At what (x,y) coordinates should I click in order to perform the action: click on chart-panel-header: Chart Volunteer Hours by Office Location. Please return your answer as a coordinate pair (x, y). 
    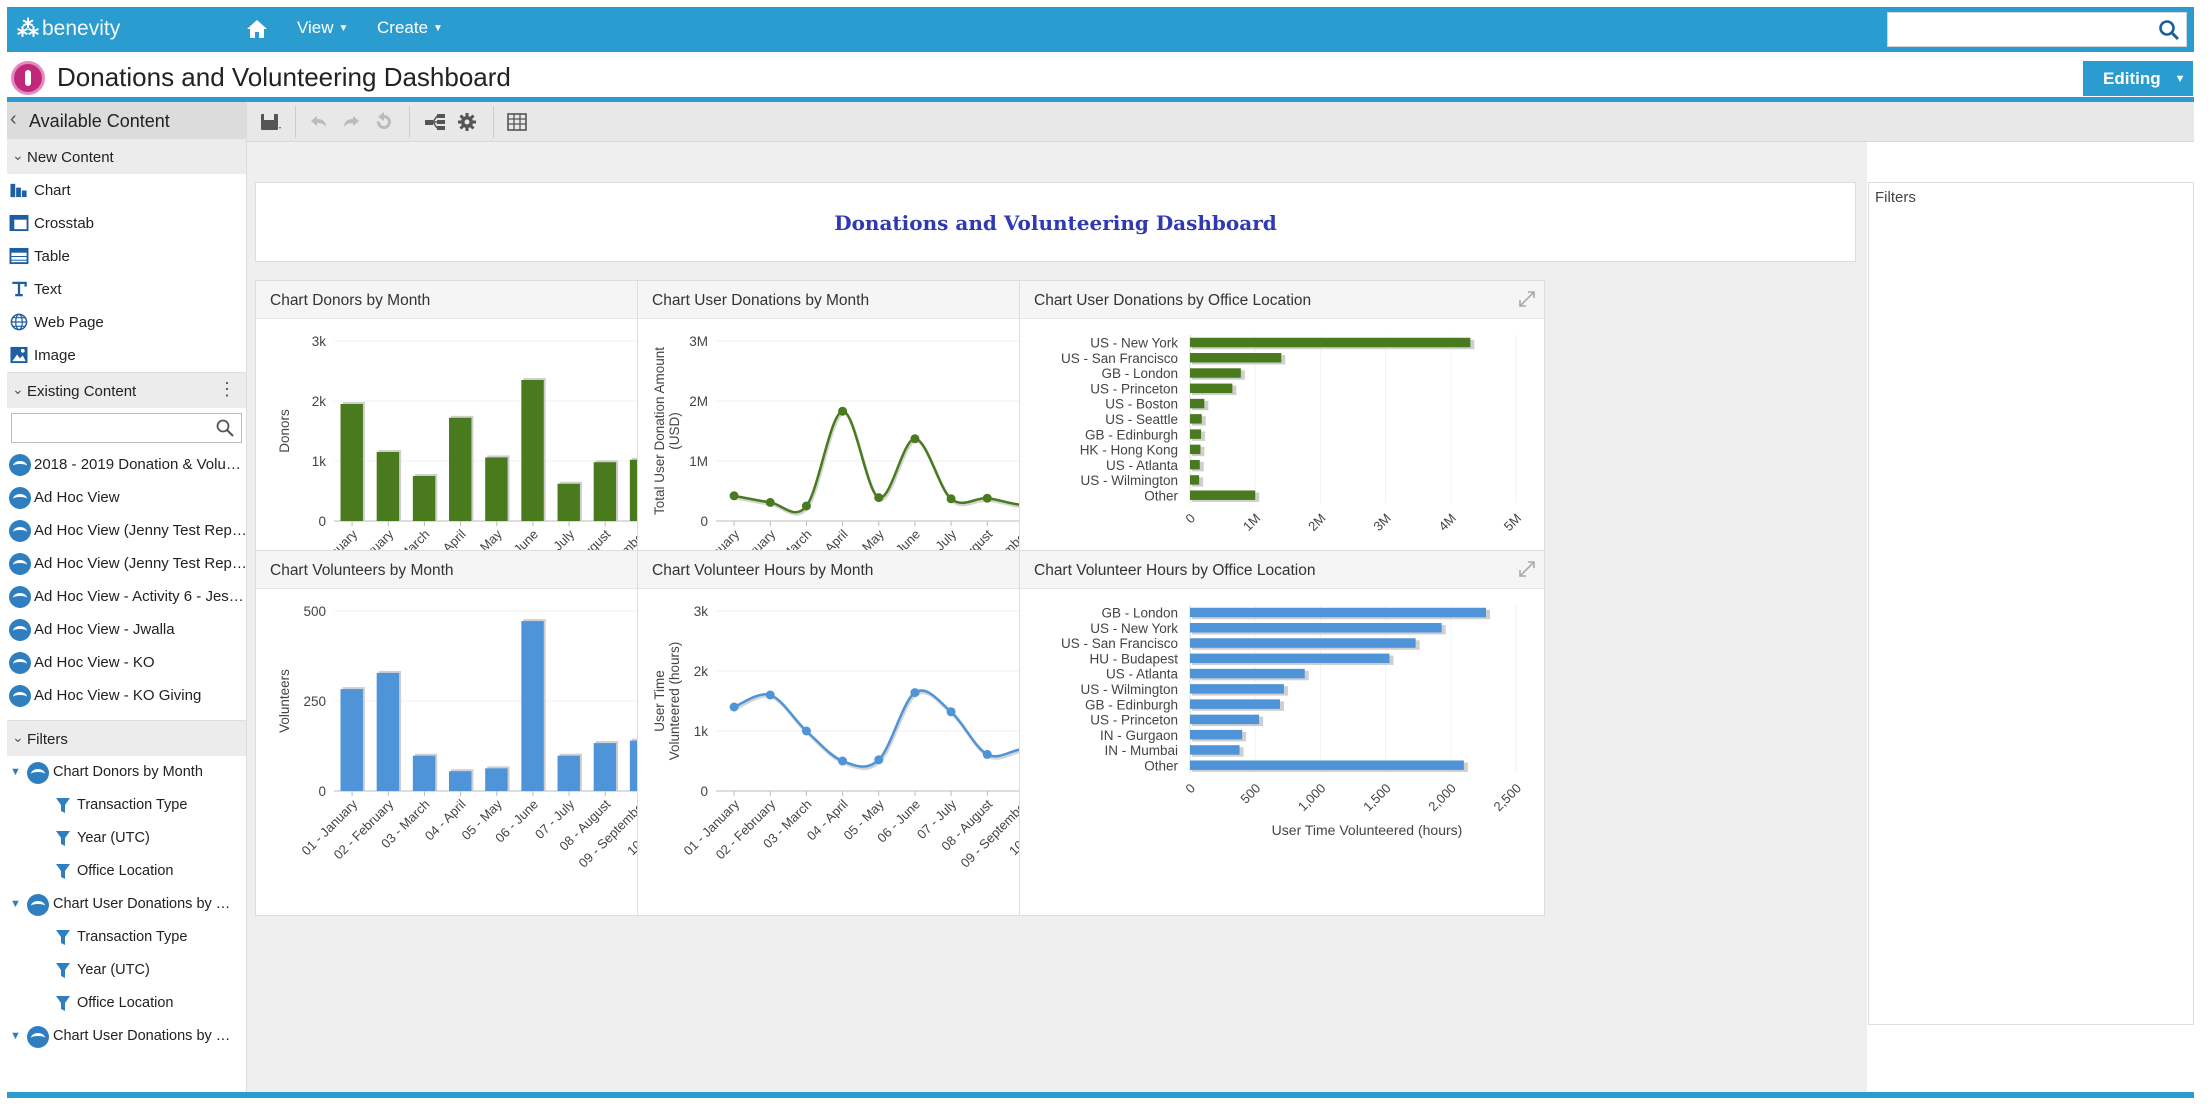
    Looking at the image, I should click on (1282, 570).